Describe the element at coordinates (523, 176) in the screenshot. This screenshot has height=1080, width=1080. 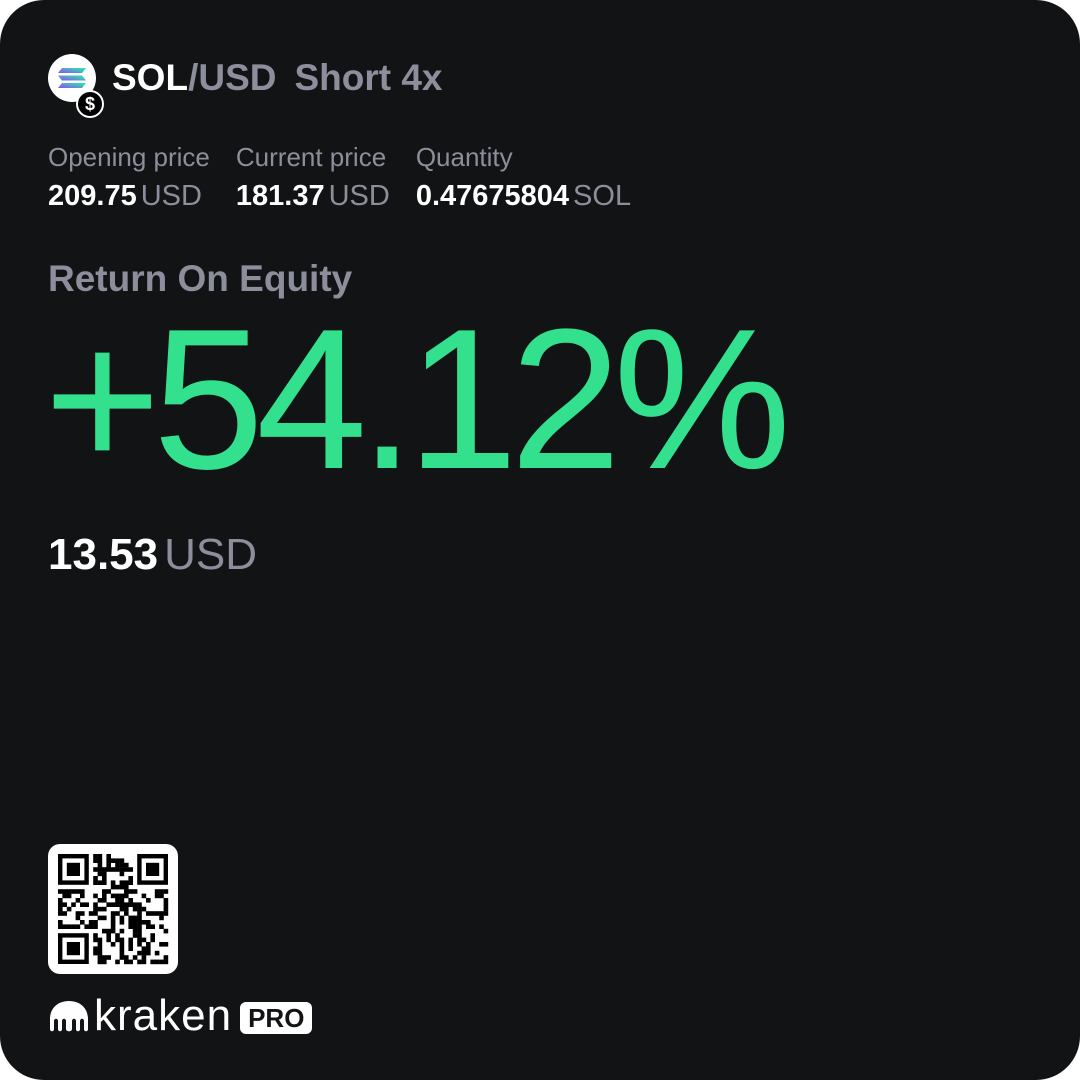
I see `stat-quantity: Quantity 0.47675804 SOL` at that location.